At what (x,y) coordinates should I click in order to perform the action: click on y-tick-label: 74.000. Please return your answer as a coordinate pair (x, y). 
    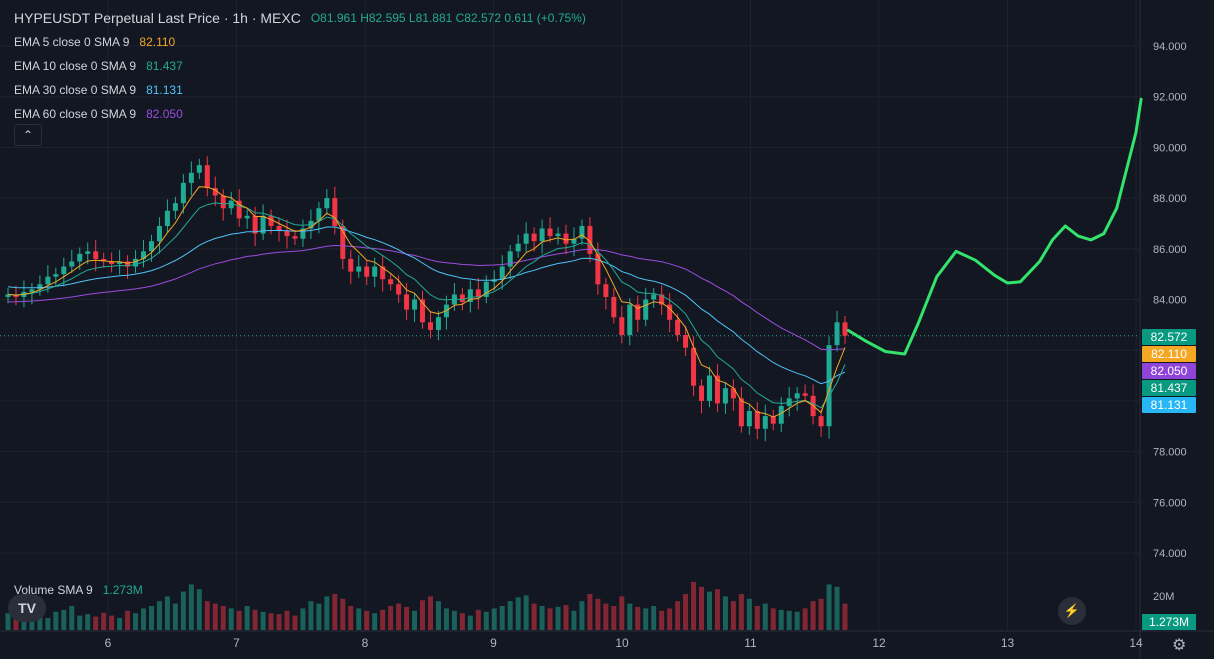
    Looking at the image, I should click on (1170, 554).